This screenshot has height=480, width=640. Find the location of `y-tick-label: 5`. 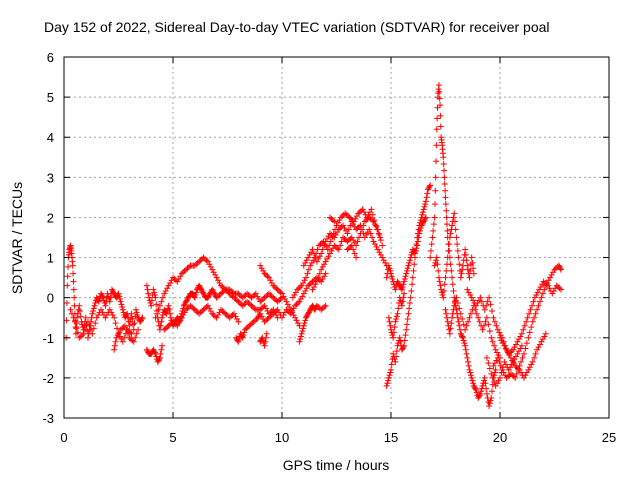

y-tick-label: 5 is located at coordinates (50, 97).